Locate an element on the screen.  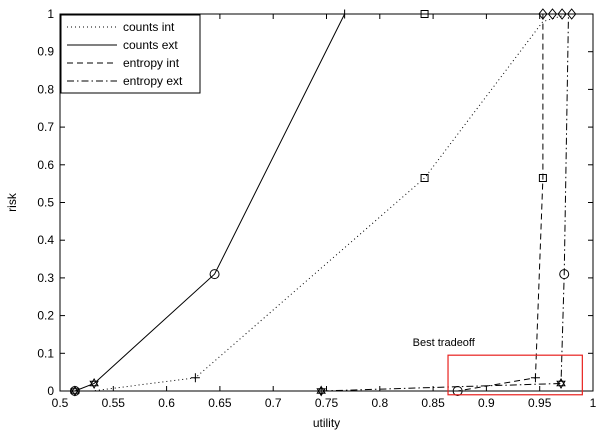
x-tick-label: 0.65 is located at coordinates (220, 403).